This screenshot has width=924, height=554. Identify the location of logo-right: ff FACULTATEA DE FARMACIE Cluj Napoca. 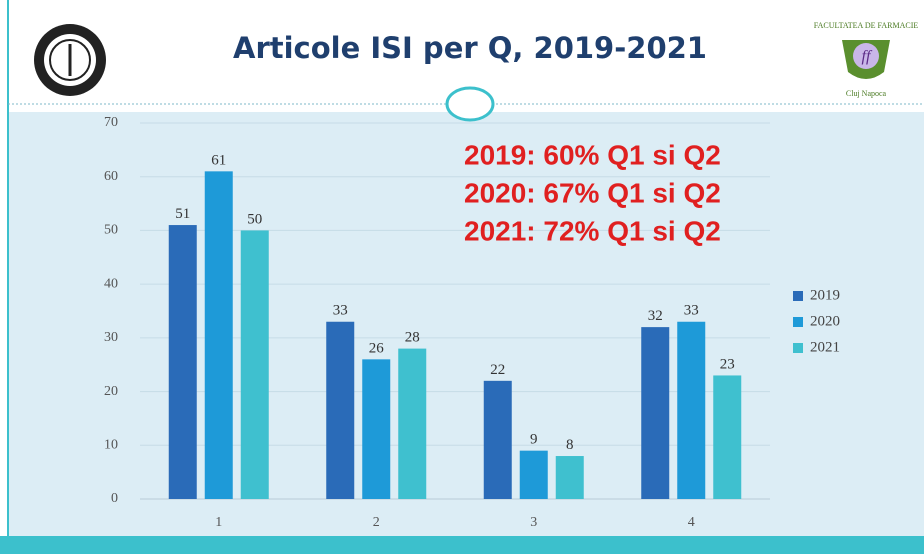
(866, 59).